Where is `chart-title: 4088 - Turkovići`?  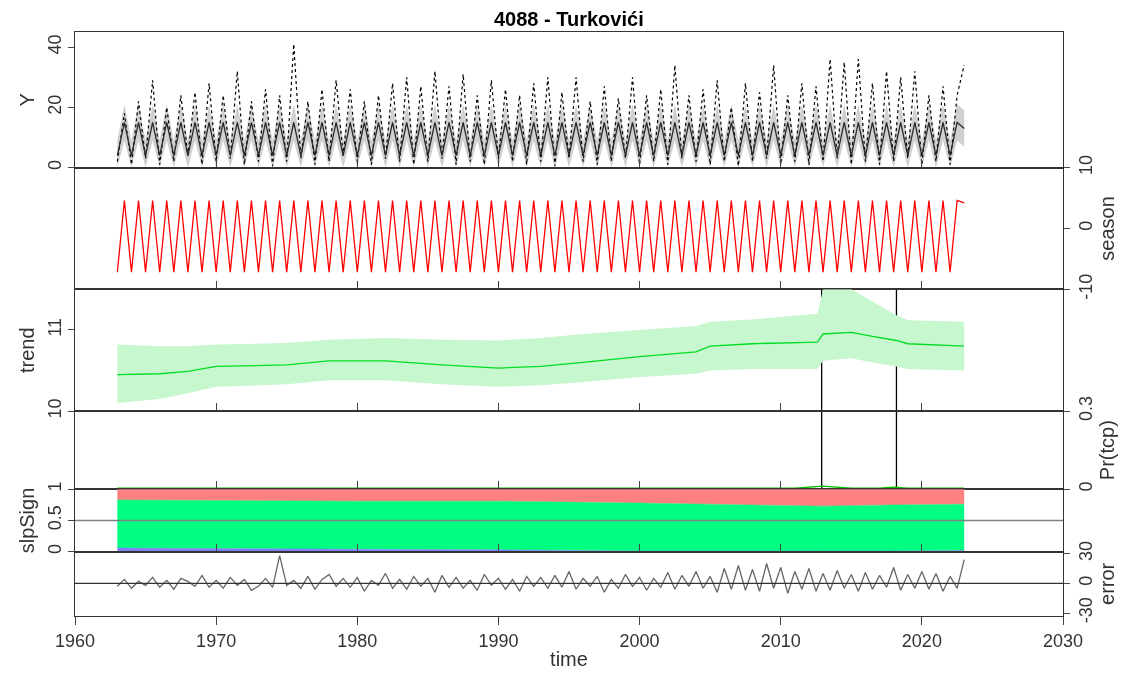 chart-title: 4088 - Turkovići is located at coordinates (569, 19).